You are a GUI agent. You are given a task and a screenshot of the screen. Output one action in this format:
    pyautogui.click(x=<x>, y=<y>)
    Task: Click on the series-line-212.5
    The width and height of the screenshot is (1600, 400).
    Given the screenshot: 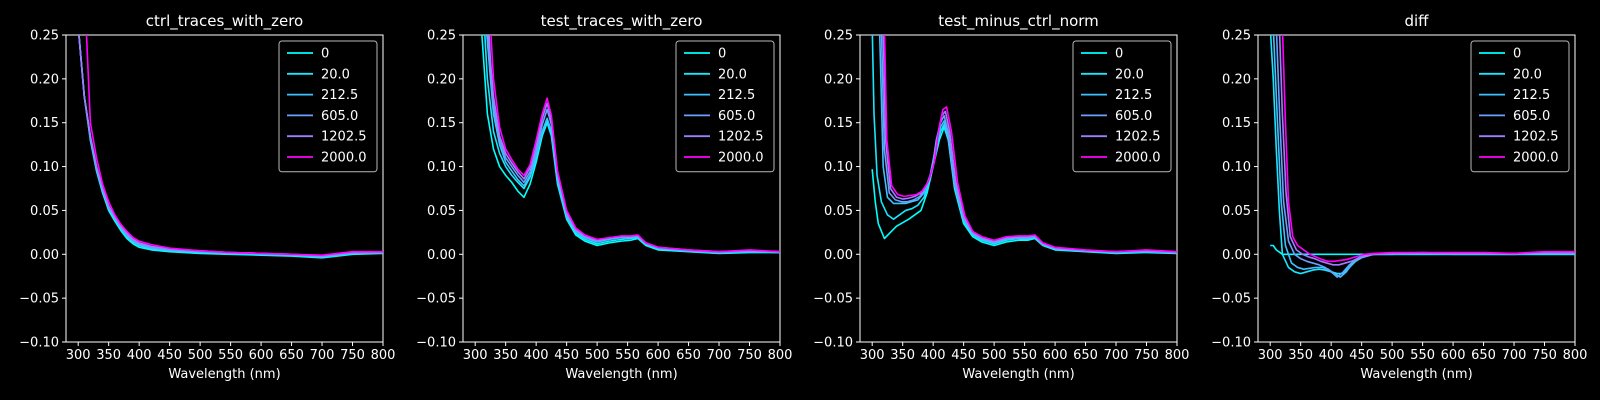 What is the action you would take?
    pyautogui.click(x=1423, y=156)
    